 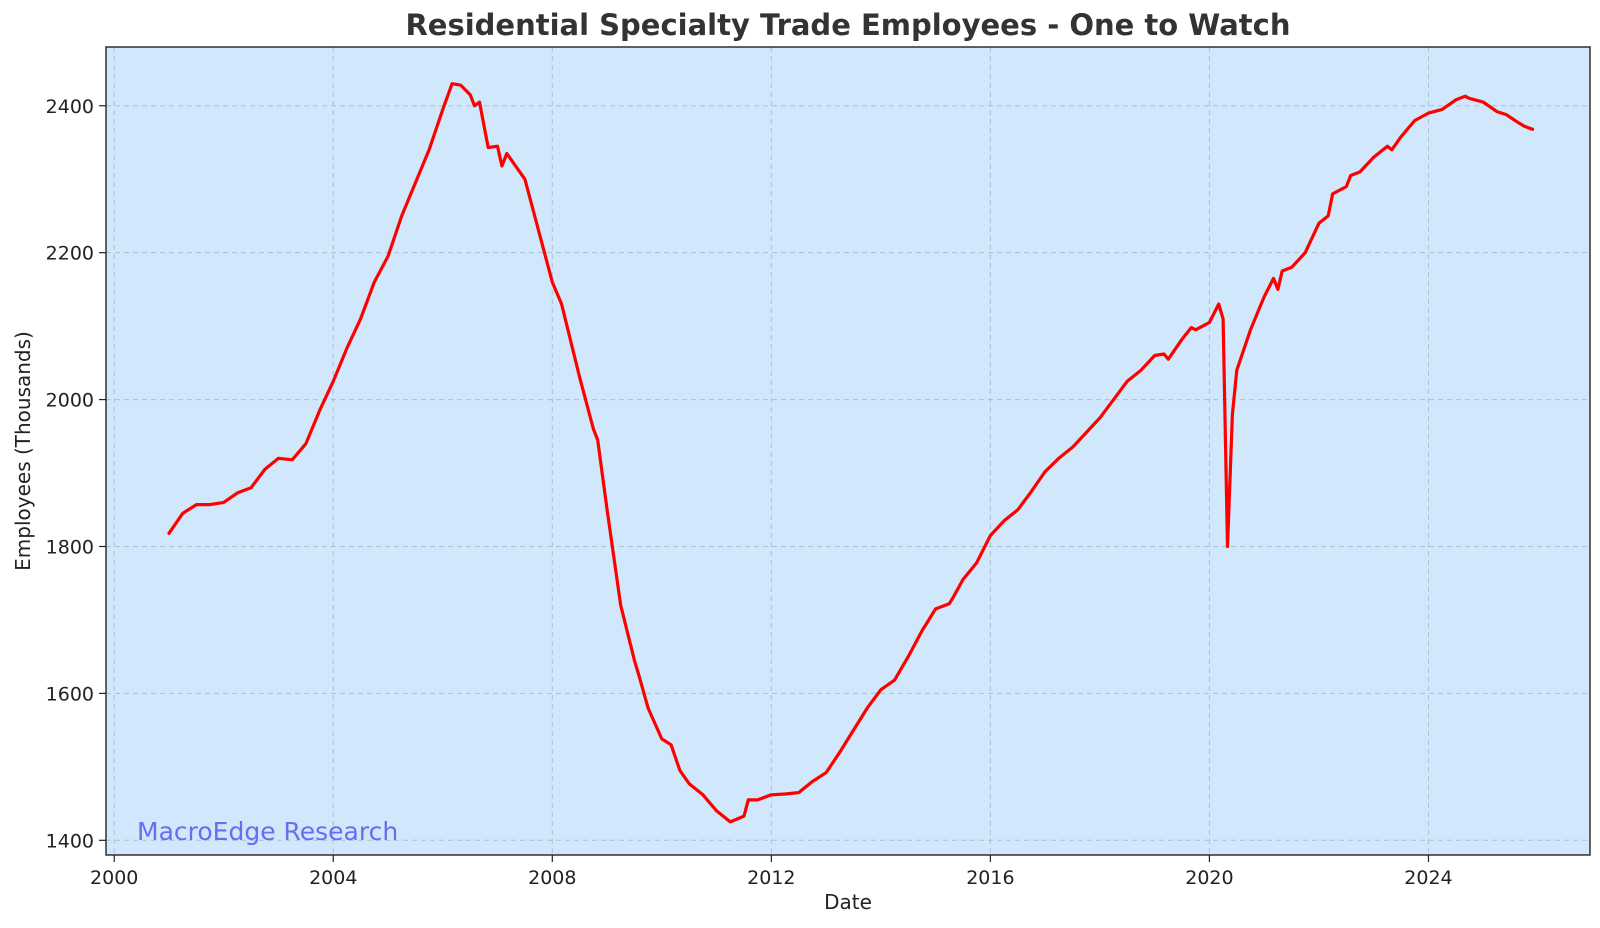 I want to click on x-axis-label: Date, so click(x=848, y=902).